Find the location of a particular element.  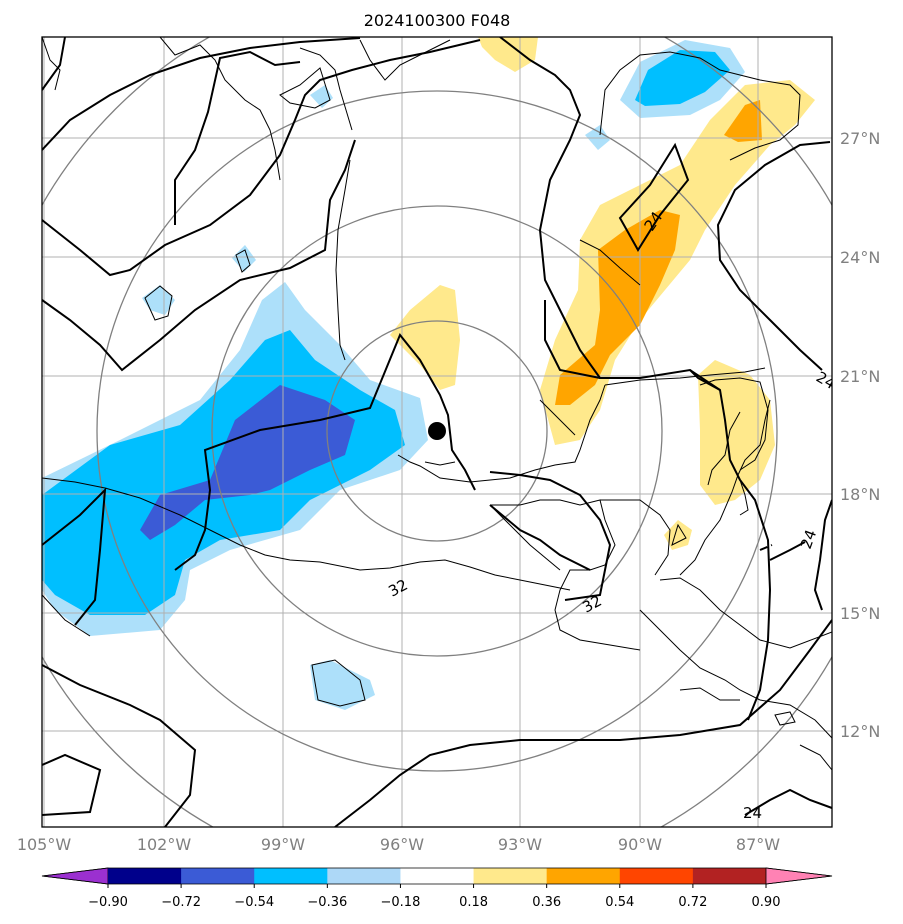

lat-tick-label: 21°N is located at coordinates (860, 376).